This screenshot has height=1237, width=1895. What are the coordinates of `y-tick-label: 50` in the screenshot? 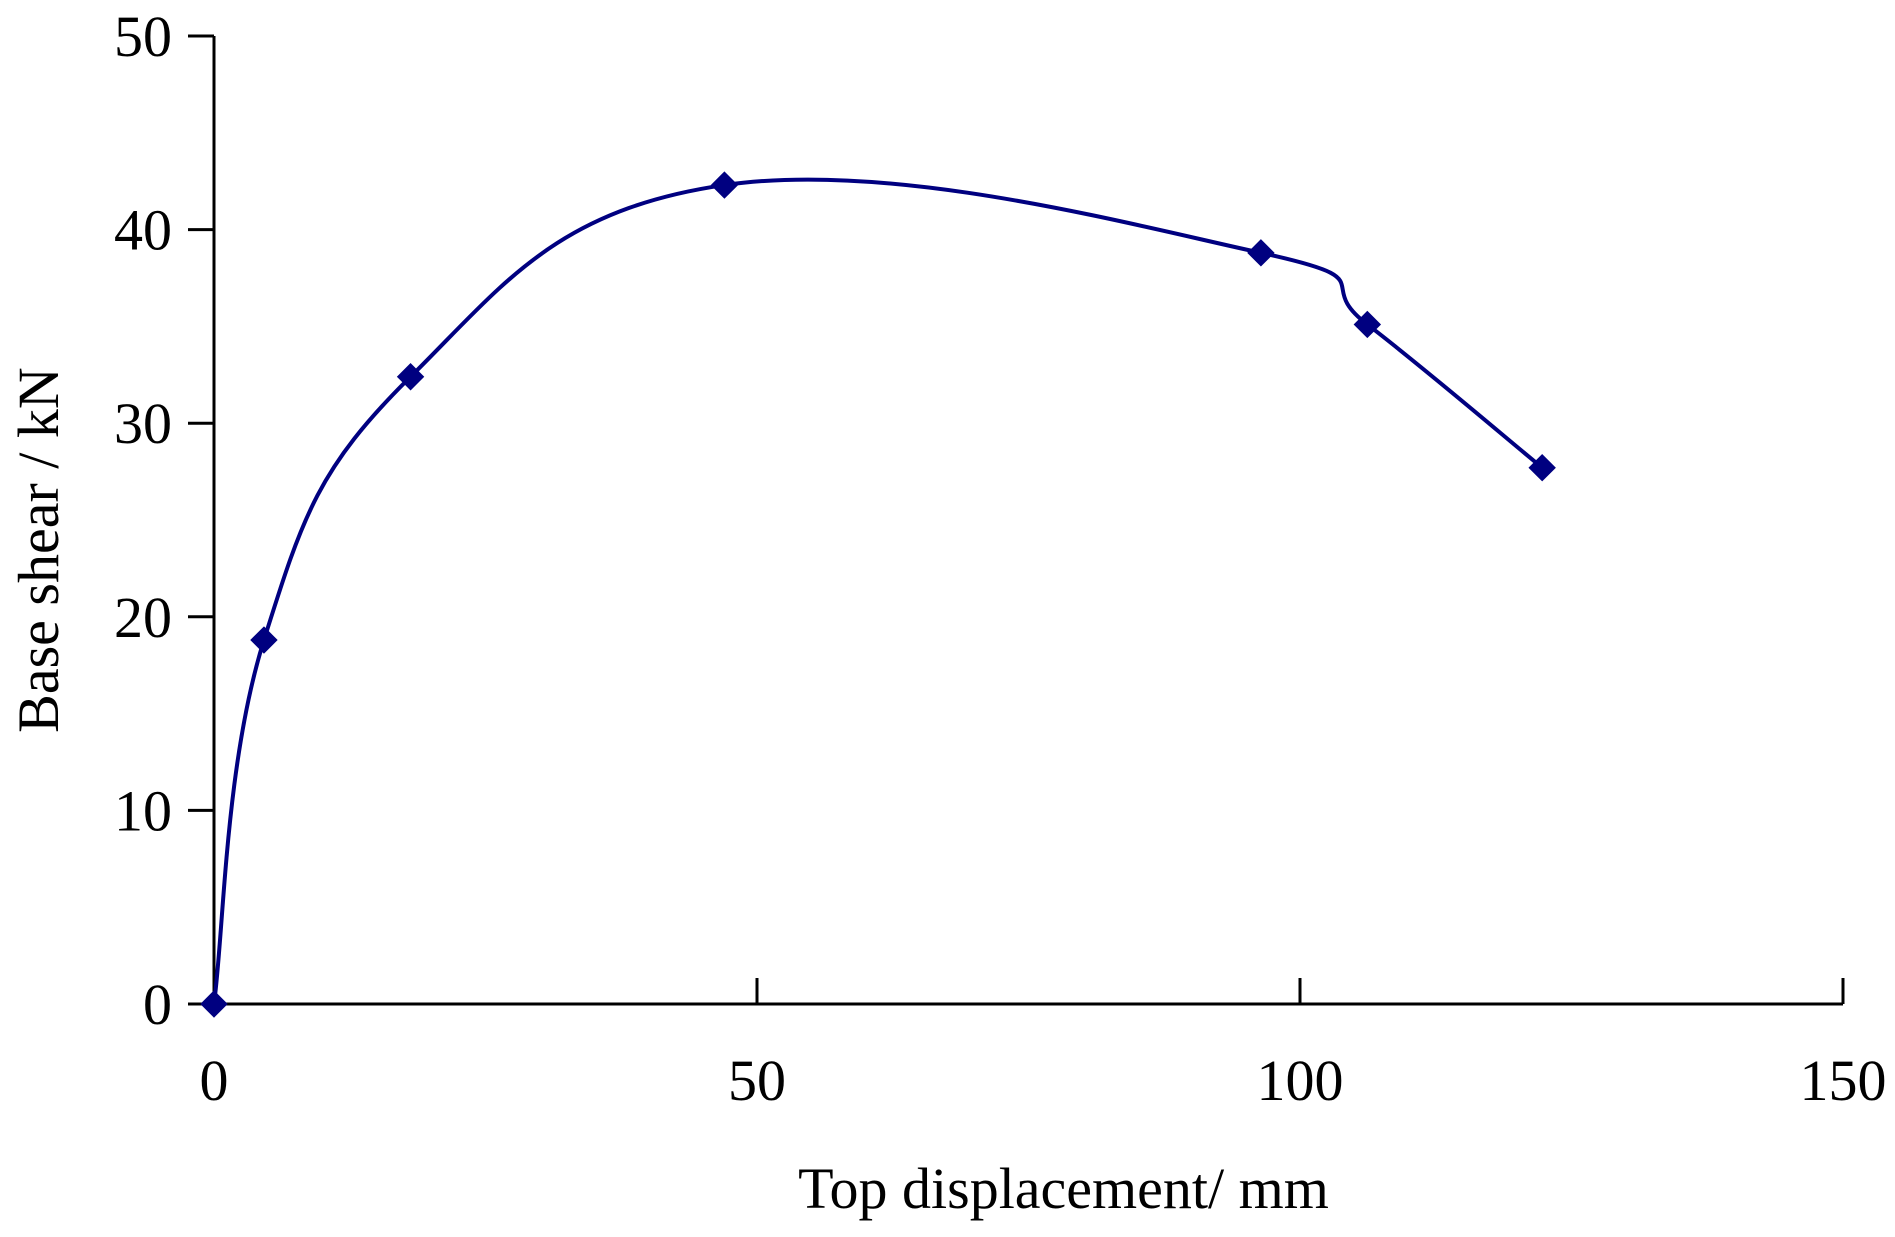 It's located at (143, 36).